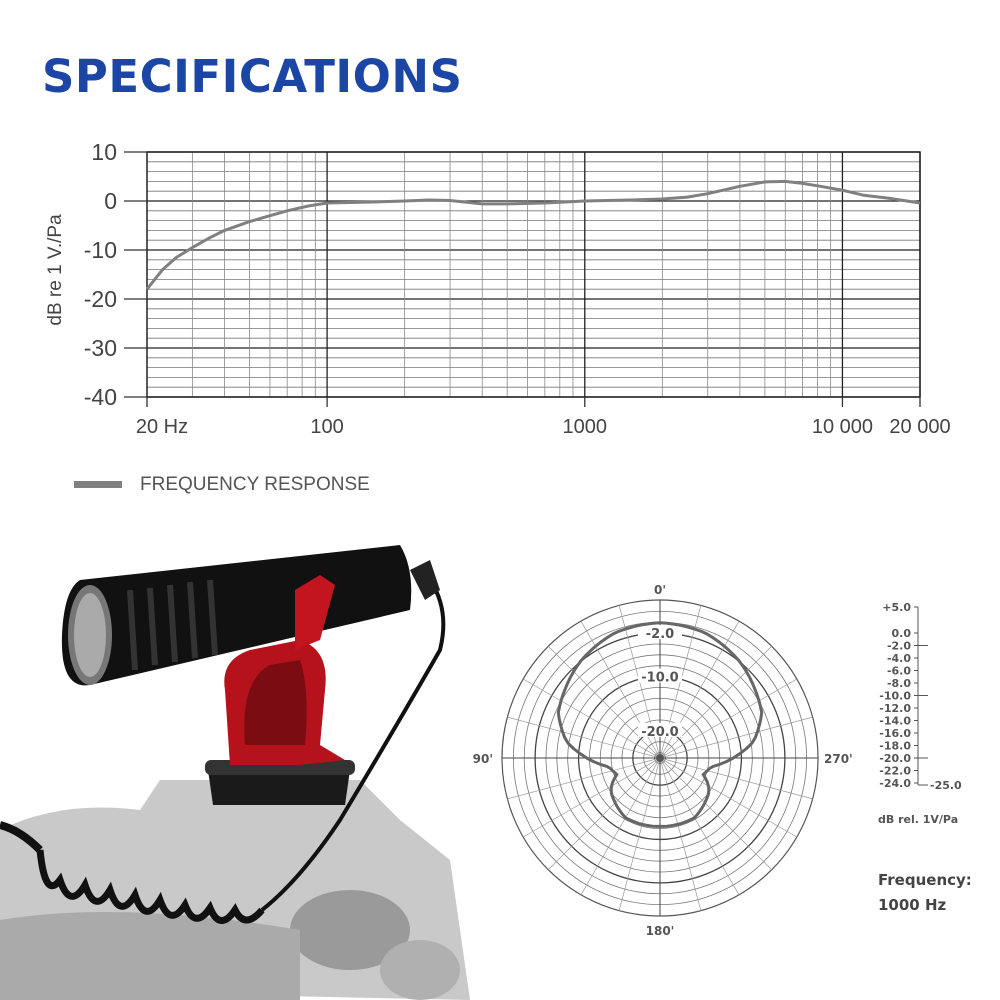 The height and width of the screenshot is (1000, 1000). I want to click on polar-angle-label: 0', so click(660, 590).